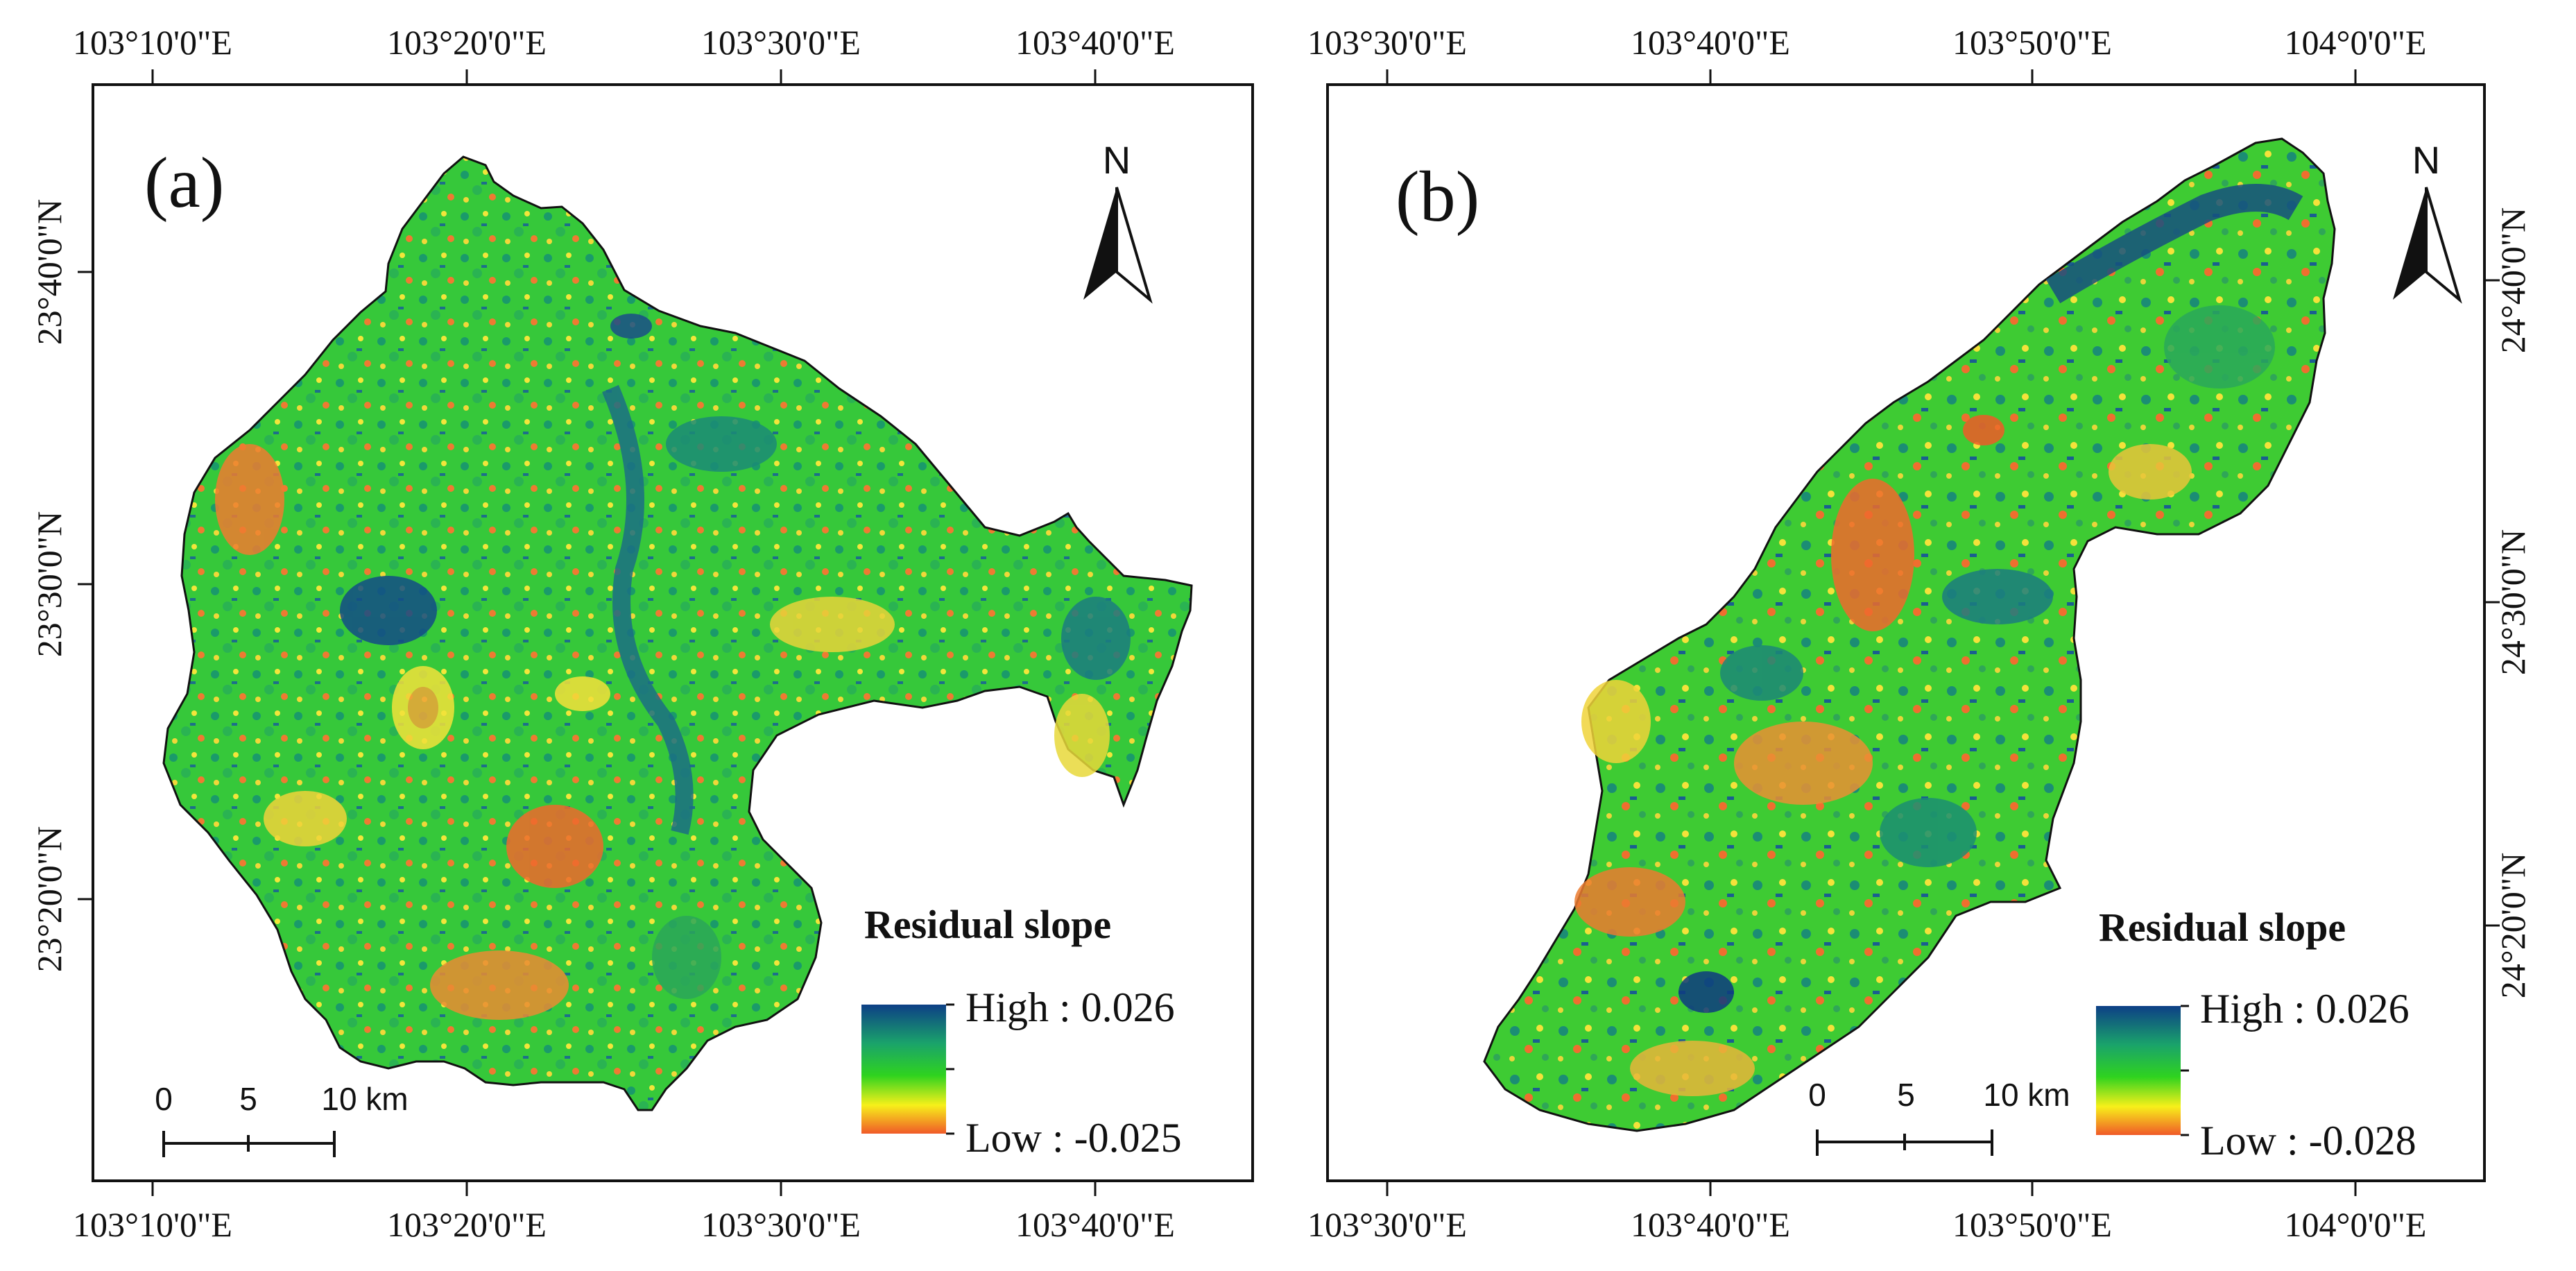 The image size is (2576, 1271). What do you see at coordinates (2026, 1095) in the screenshot?
I see `panel-b-scale-10: 10 km` at bounding box center [2026, 1095].